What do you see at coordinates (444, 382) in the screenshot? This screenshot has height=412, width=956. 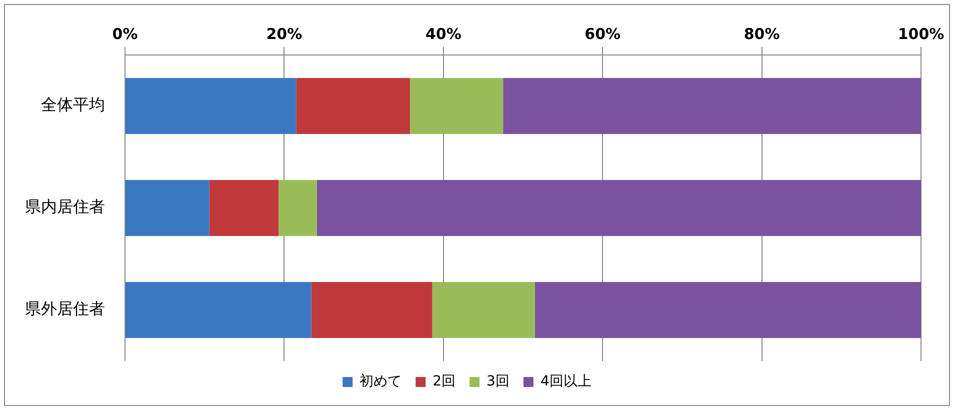 I see `legend-label: 2回` at bounding box center [444, 382].